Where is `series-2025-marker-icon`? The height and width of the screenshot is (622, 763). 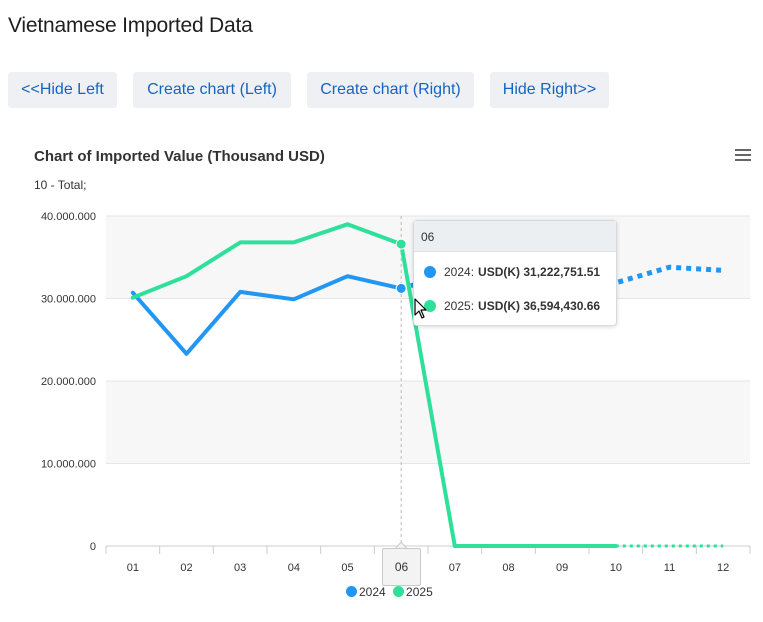
series-2025-marker-icon is located at coordinates (430, 306).